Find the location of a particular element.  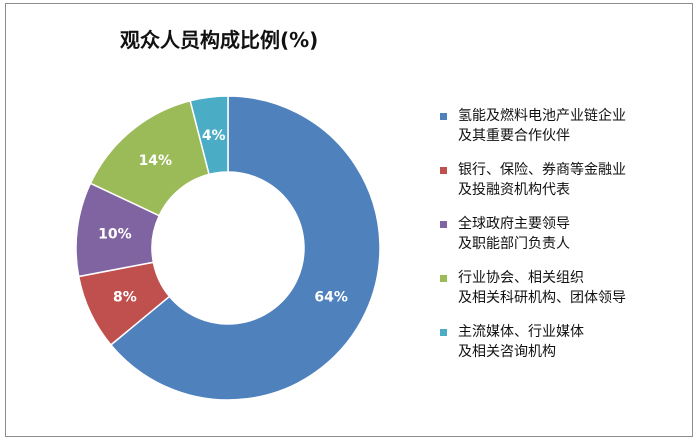

slice-government-label: 10% is located at coordinates (115, 235).